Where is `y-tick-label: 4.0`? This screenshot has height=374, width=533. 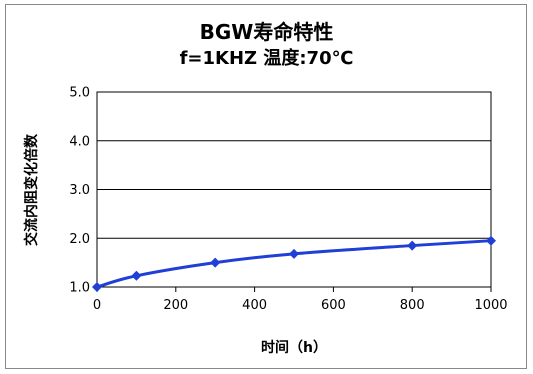
y-tick-label: 4.0 is located at coordinates (79, 141).